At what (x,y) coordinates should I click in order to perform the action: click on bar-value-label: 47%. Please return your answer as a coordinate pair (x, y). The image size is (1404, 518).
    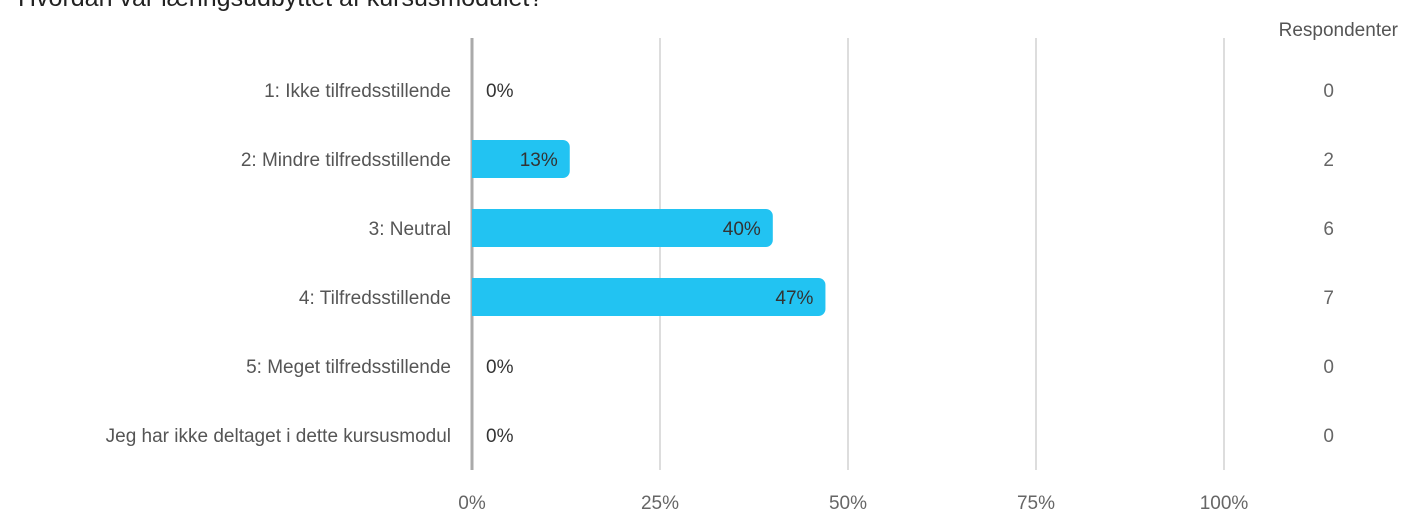
    Looking at the image, I should click on (794, 298).